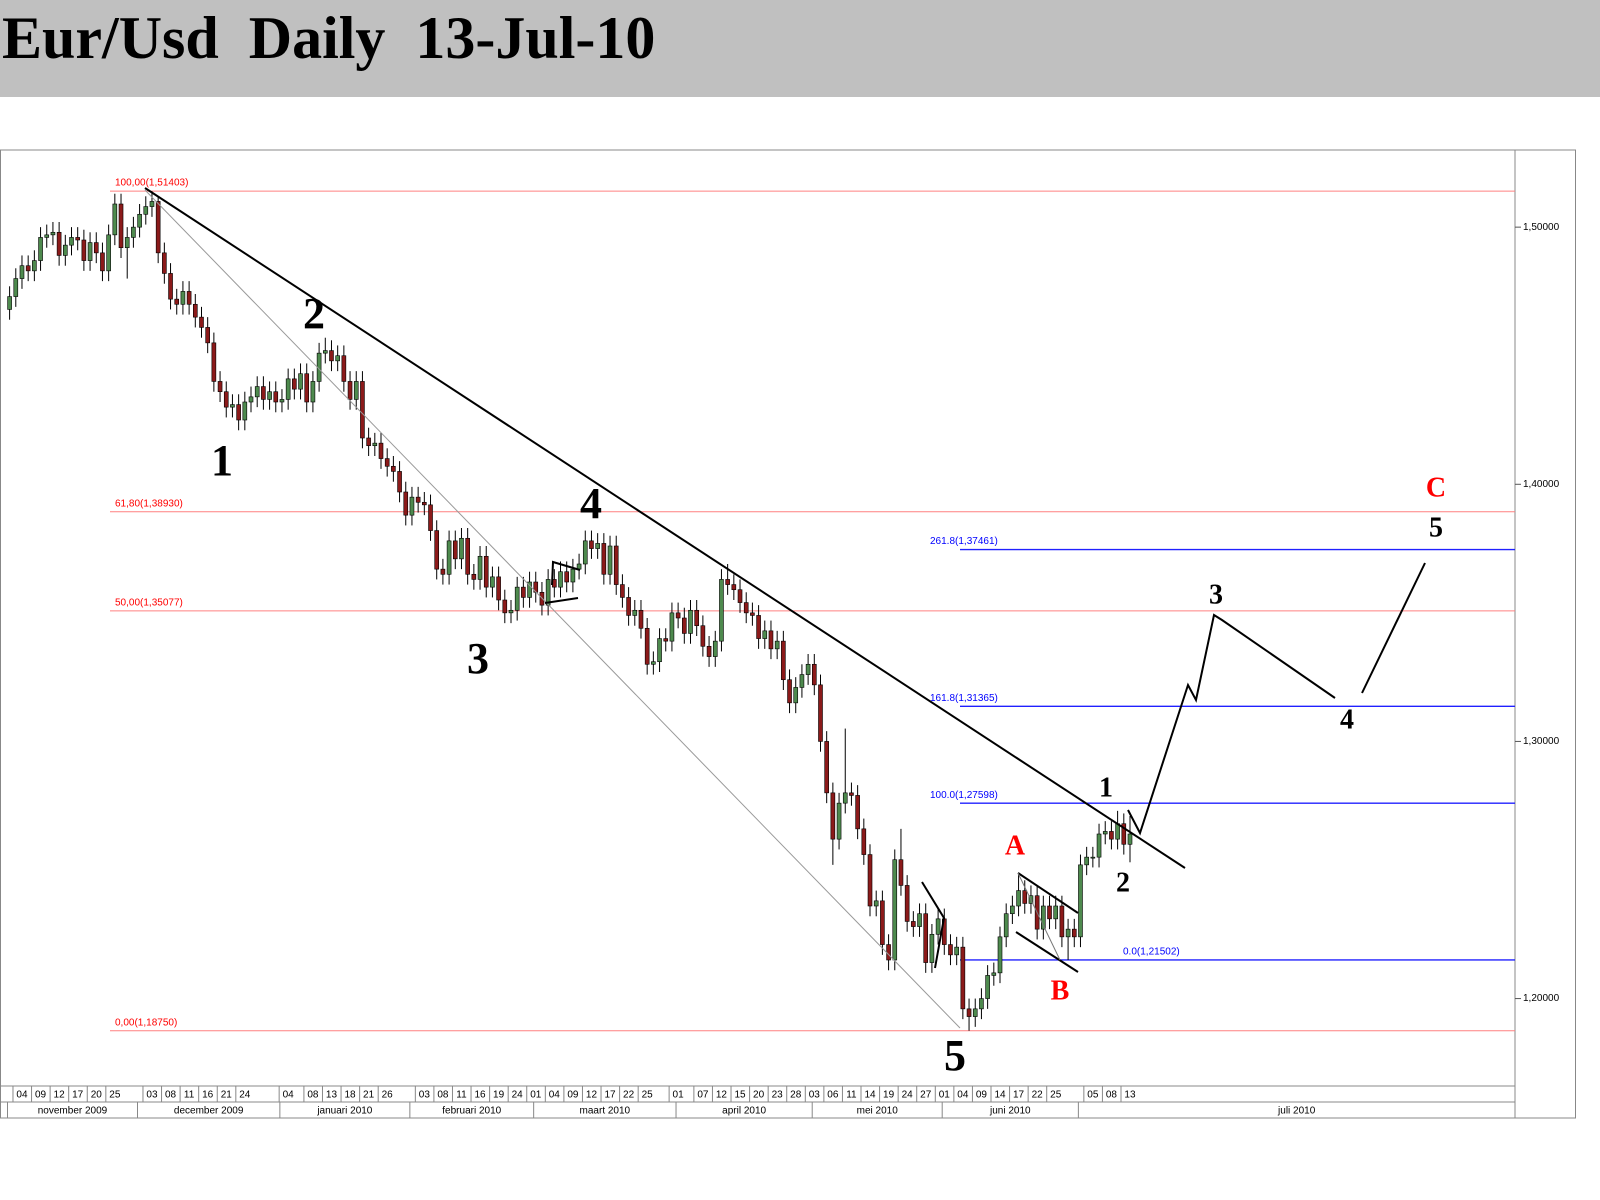 The height and width of the screenshot is (1200, 1600). Describe the element at coordinates (289, 1095) in the screenshot. I see `x-tick-label: 04` at that location.